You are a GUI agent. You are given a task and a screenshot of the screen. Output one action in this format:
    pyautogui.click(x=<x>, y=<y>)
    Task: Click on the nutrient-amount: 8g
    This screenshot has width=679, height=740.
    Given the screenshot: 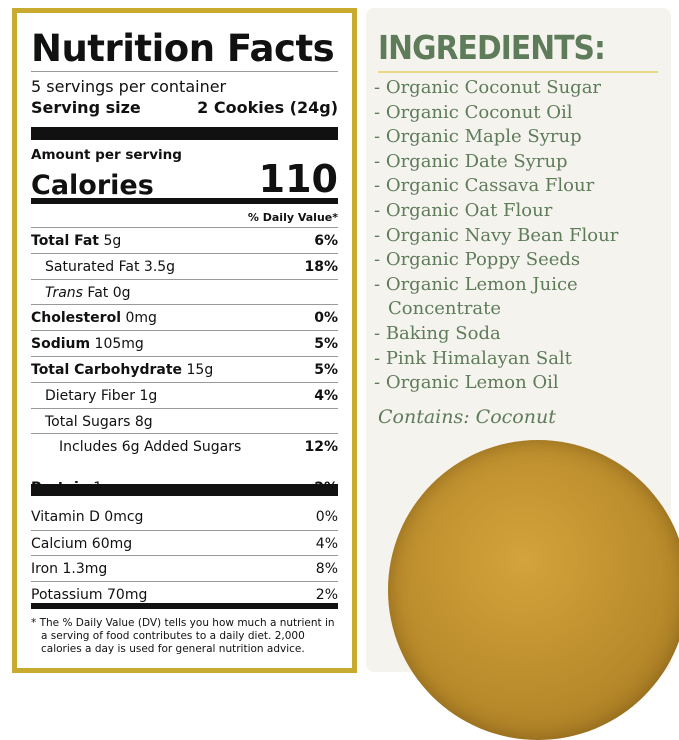 What is the action you would take?
    pyautogui.click(x=143, y=421)
    